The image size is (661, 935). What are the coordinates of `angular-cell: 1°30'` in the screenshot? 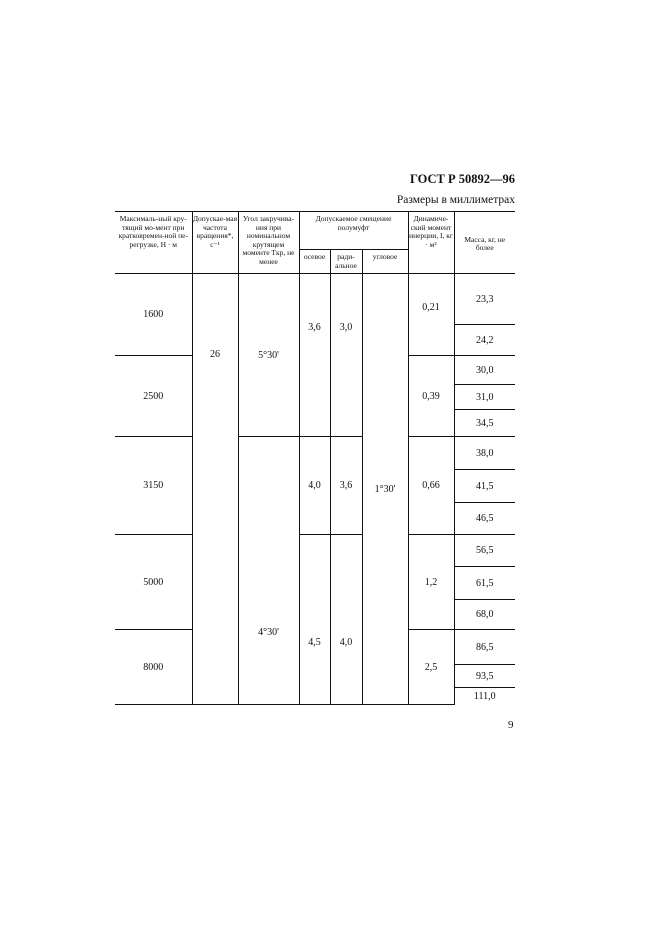 It's located at (385, 489).